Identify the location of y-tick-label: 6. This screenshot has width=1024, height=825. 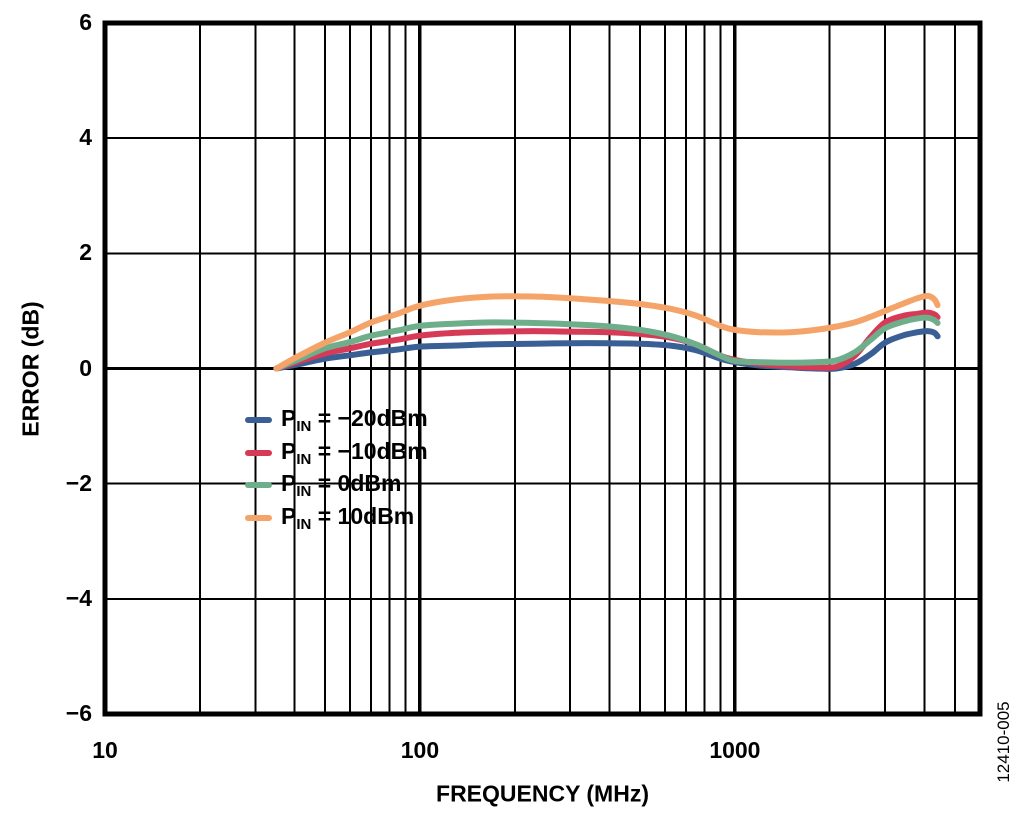
(85, 22).